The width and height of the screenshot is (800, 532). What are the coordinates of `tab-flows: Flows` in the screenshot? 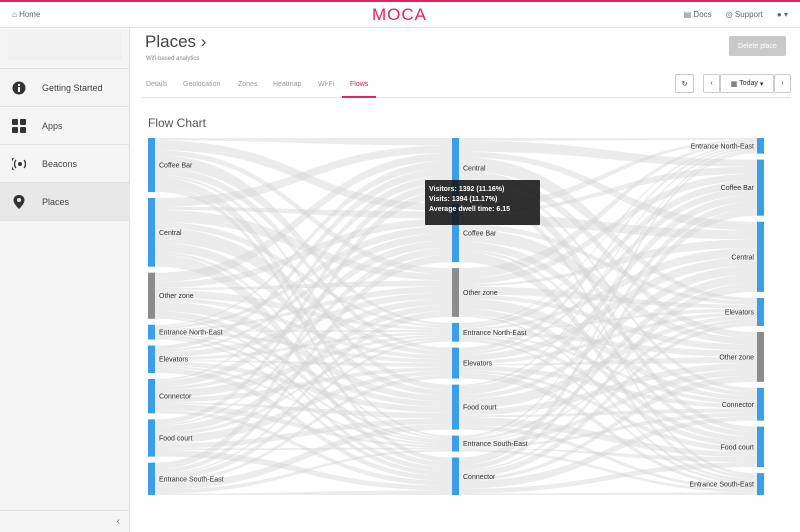 It's located at (359, 84).